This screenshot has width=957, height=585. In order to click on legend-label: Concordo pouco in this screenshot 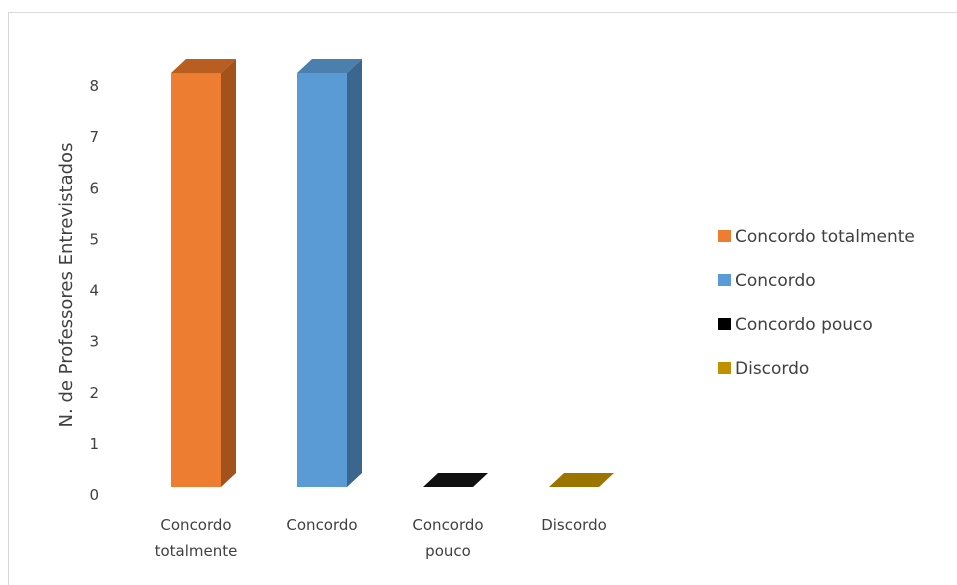, I will do `click(804, 325)`.